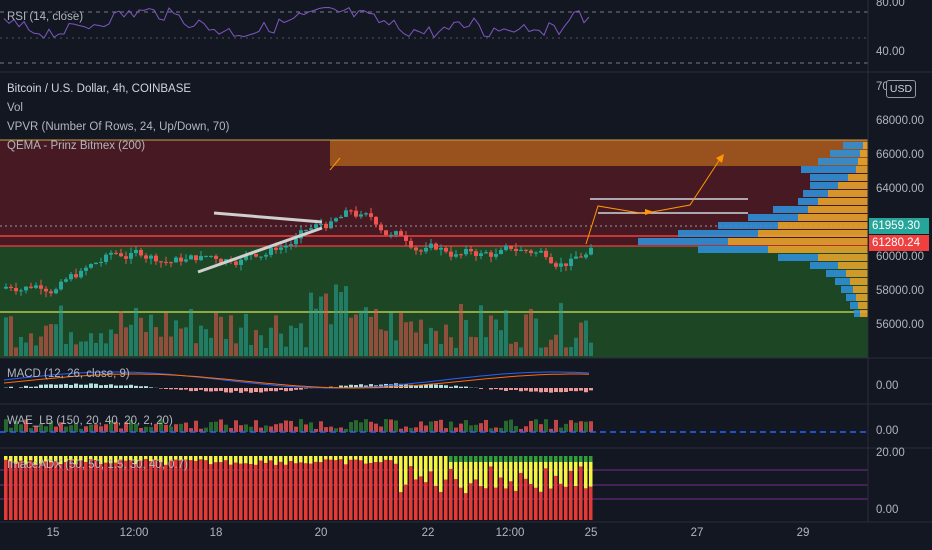 This screenshot has height=550, width=932. Describe the element at coordinates (68, 374) in the screenshot. I see `macd-label: MACD (12, 26, close, 9)` at that location.